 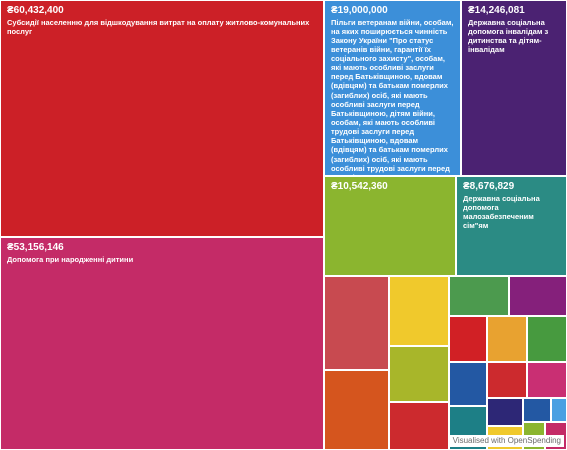 I want to click on cell-amount: ₴8,676,829, so click(x=489, y=186).